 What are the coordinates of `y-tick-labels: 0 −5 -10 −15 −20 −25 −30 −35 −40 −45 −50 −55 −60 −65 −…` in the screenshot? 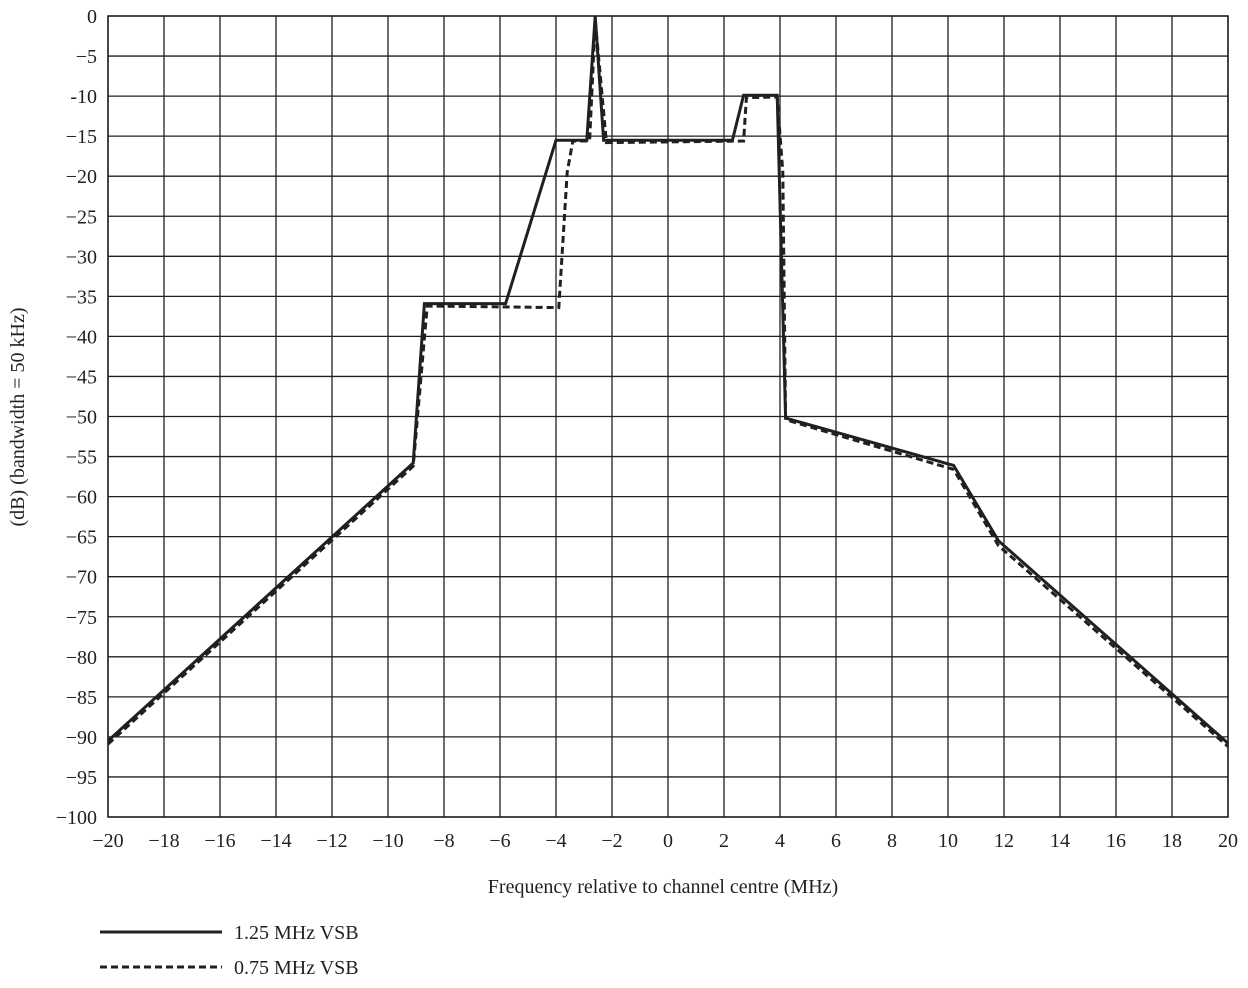 It's located at (76, 417).